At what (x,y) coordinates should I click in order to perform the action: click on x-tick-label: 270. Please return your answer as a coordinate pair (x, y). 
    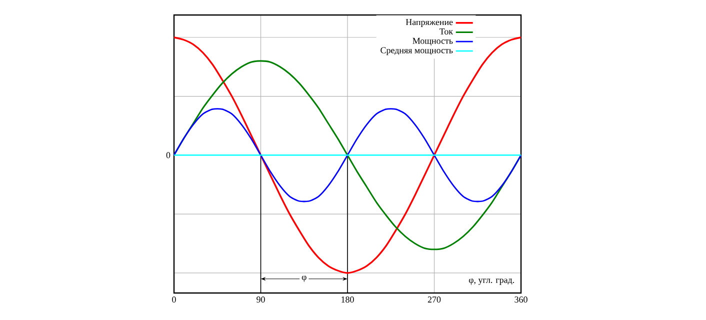
    Looking at the image, I should click on (434, 299).